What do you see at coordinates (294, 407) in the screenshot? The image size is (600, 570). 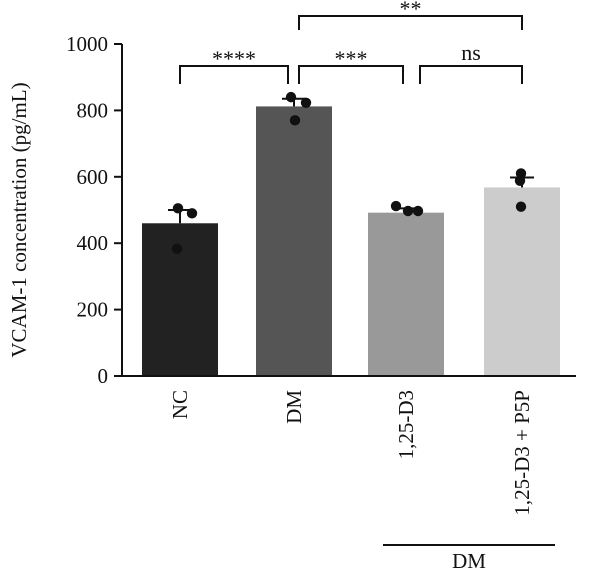 I see `category-label: DM` at bounding box center [294, 407].